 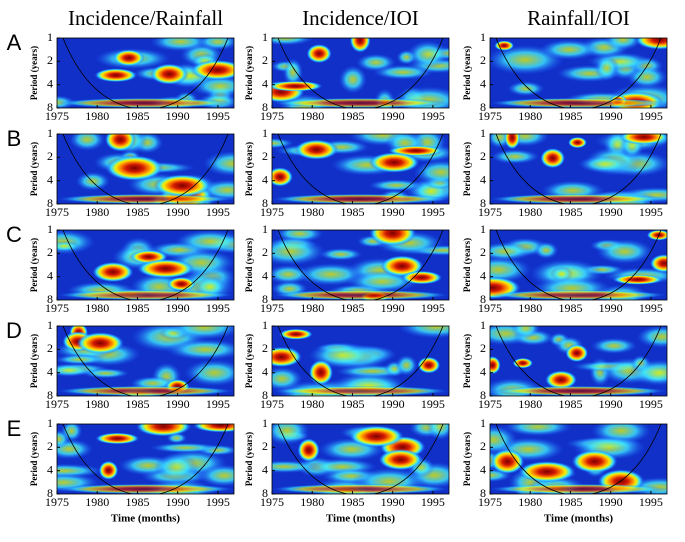 What do you see at coordinates (14, 330) in the screenshot?
I see `row-label: D` at bounding box center [14, 330].